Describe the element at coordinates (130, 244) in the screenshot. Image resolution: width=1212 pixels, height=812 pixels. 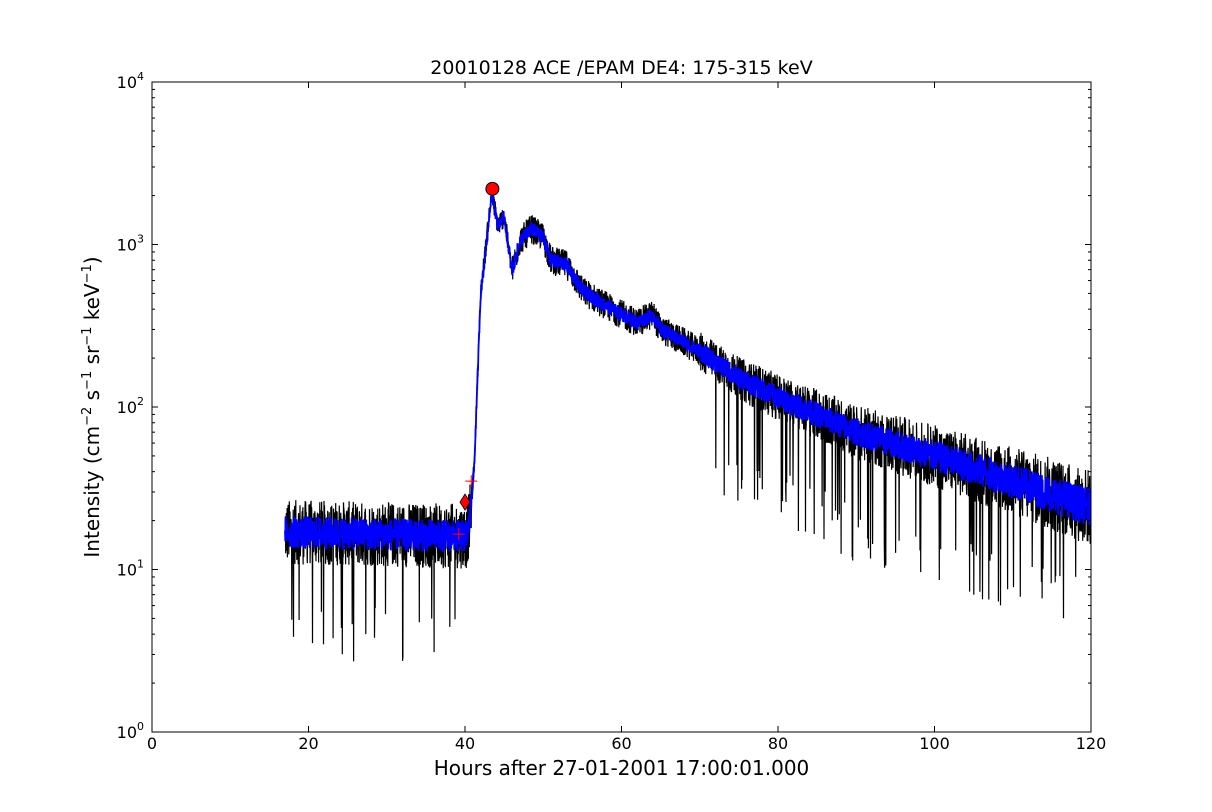
I see `y-tick-label: 10³` at that location.